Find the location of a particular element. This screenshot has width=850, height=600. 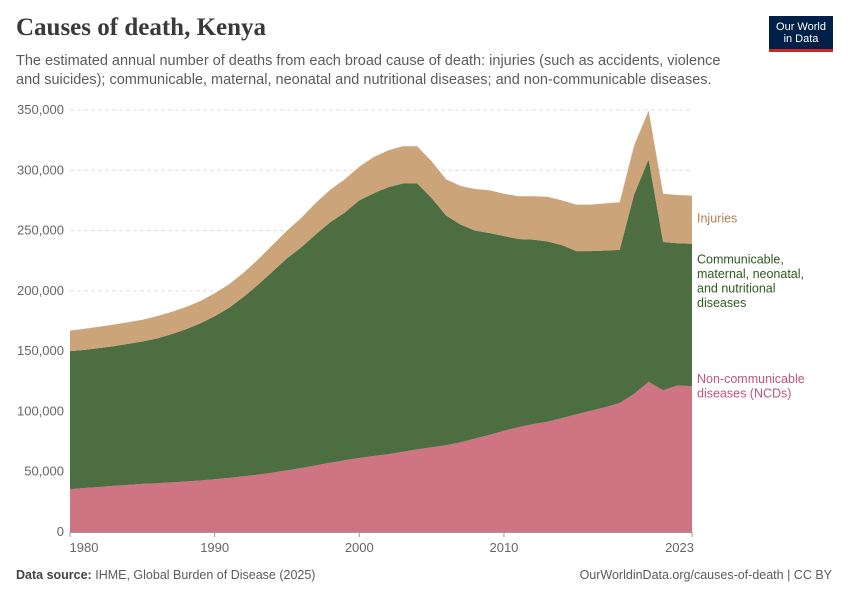

x-tick-label: 2010 is located at coordinates (503, 547).